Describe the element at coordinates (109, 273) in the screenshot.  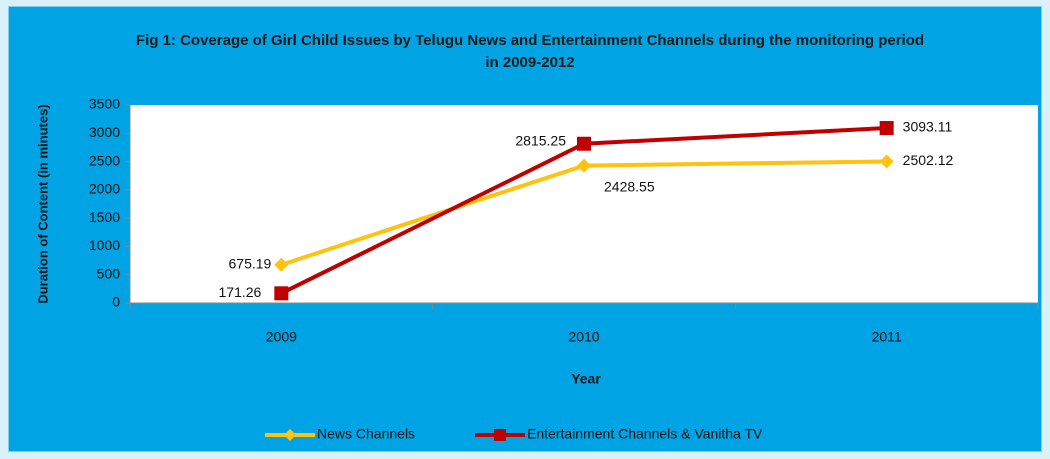
I see `y-tick-label: 500` at that location.